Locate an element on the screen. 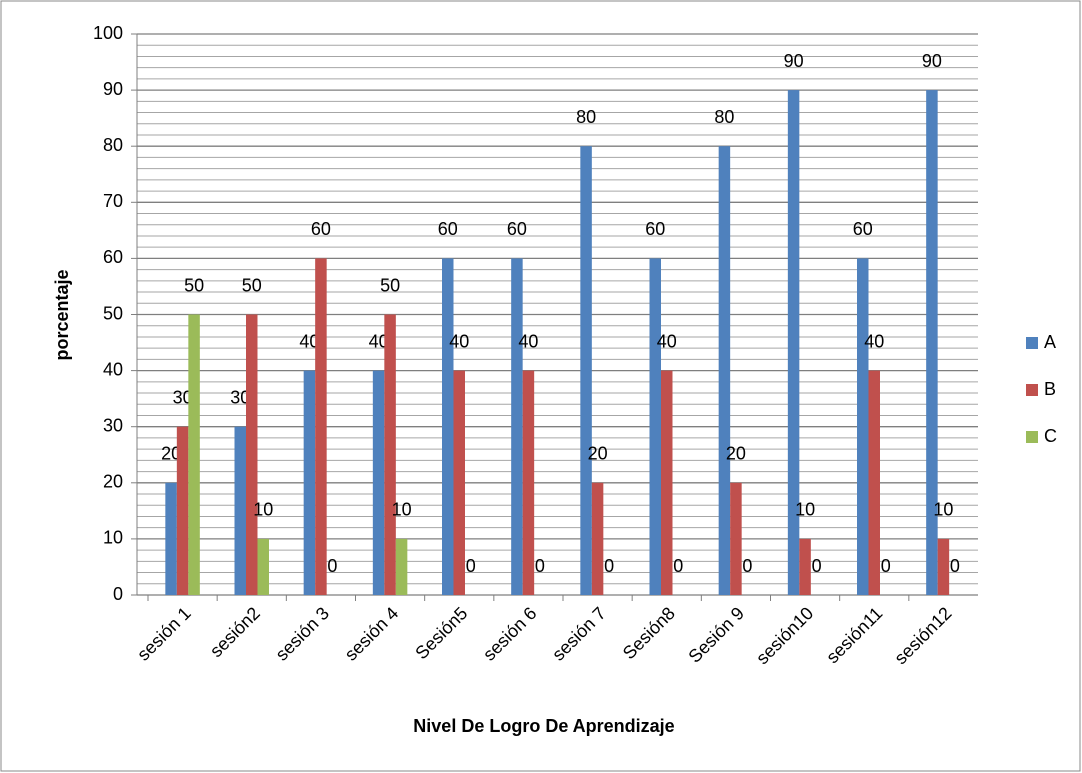  y-axis-title: porcentaje is located at coordinates (62, 314).